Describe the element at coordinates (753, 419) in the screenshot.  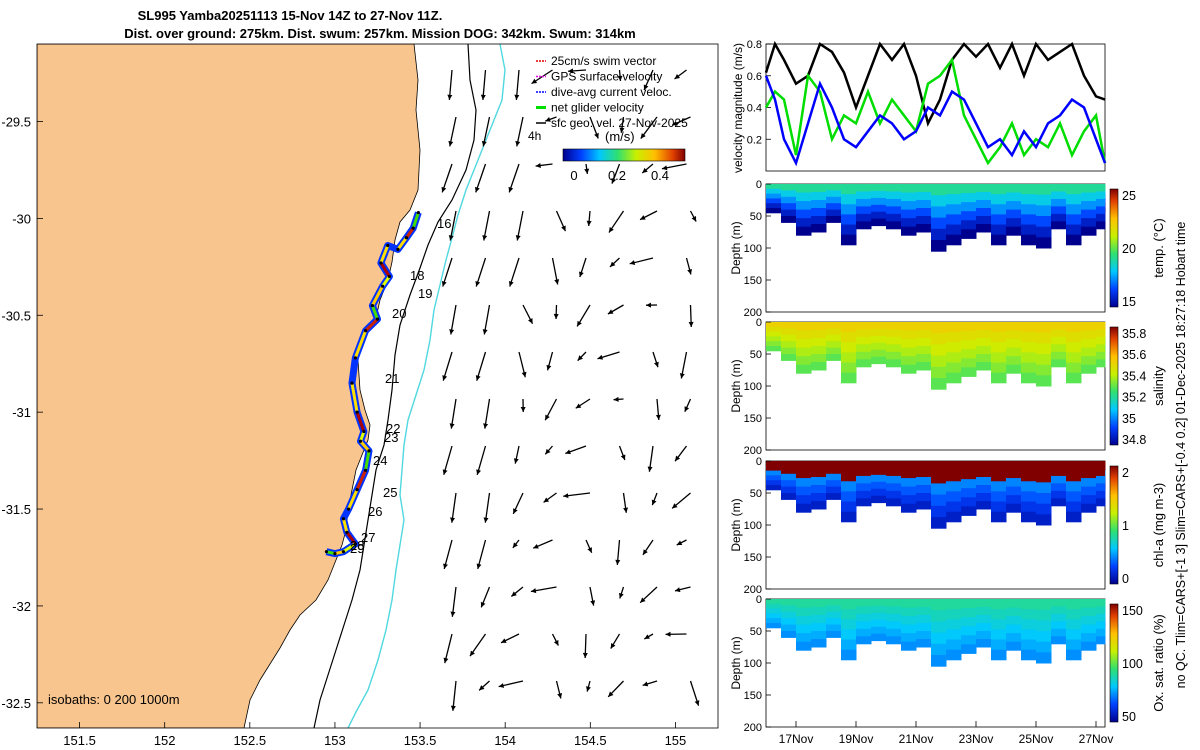
I see `depth-tick-label: 150` at that location.